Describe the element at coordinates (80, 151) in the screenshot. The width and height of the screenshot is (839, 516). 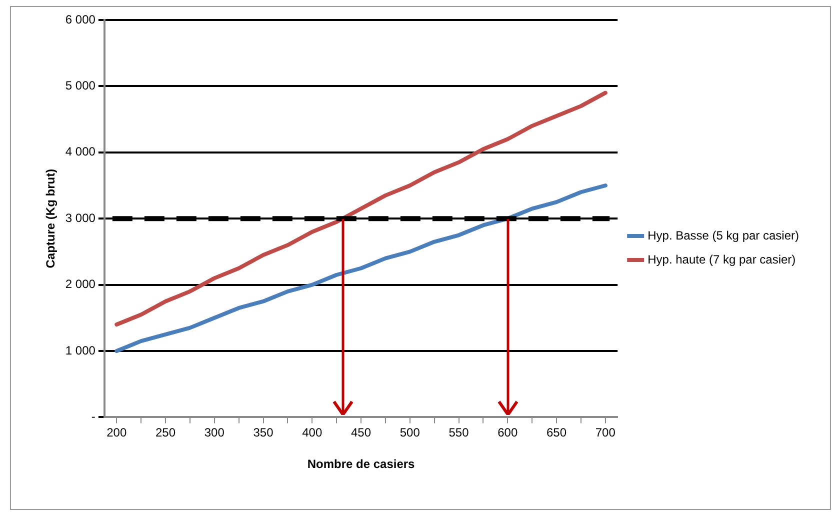
I see `y-tick-label: 4 000` at that location.